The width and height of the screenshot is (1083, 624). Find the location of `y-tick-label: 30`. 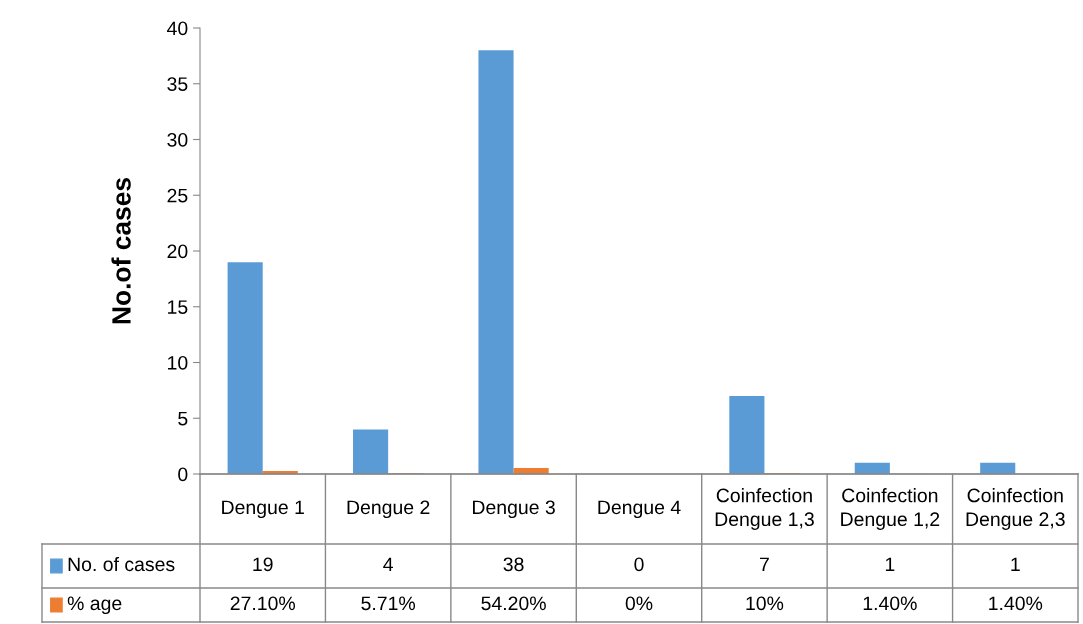

y-tick-label: 30 is located at coordinates (177, 139).